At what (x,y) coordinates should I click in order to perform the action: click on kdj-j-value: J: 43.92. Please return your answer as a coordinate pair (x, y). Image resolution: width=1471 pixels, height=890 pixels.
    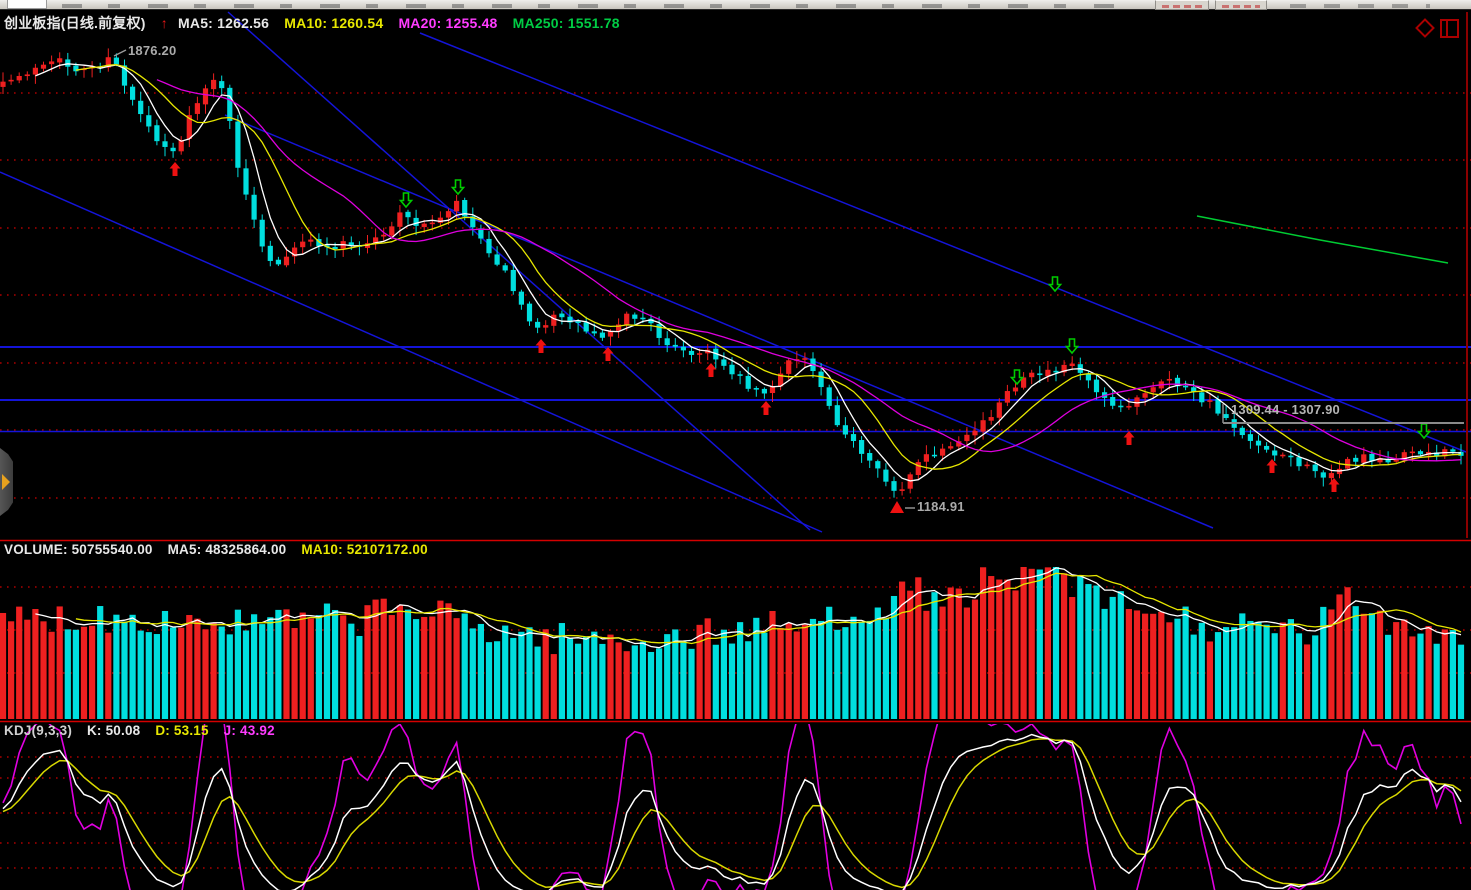
    Looking at the image, I should click on (249, 730).